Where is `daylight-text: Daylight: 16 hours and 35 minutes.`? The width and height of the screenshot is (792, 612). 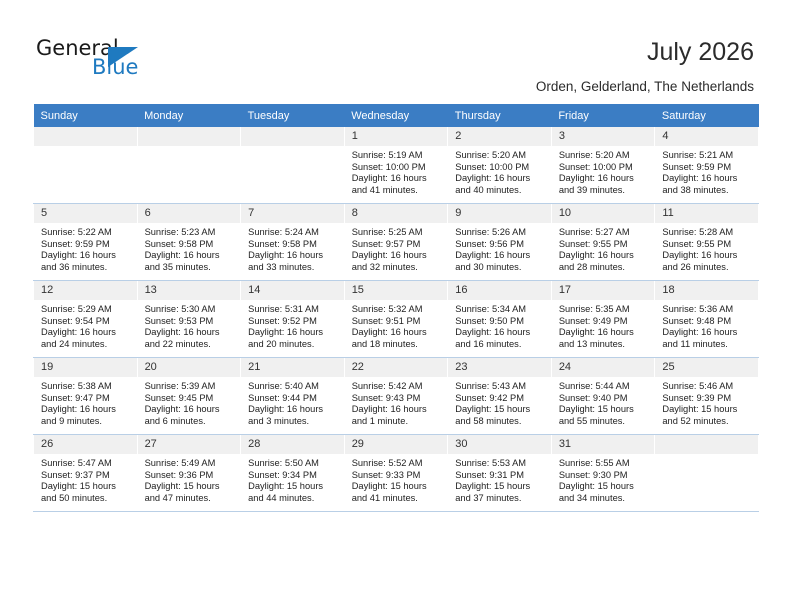 daylight-text: Daylight: 16 hours and 35 minutes. is located at coordinates (182, 261).